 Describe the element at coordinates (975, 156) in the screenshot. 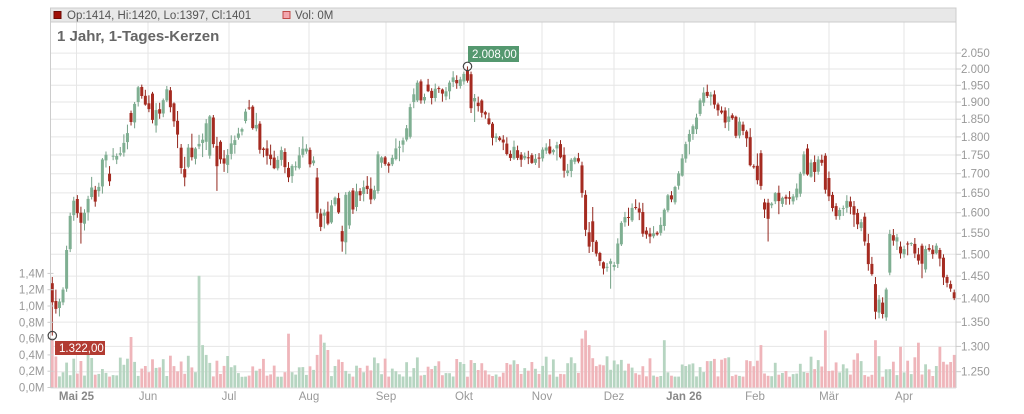

I see `svg-text: 1.750` at that location.